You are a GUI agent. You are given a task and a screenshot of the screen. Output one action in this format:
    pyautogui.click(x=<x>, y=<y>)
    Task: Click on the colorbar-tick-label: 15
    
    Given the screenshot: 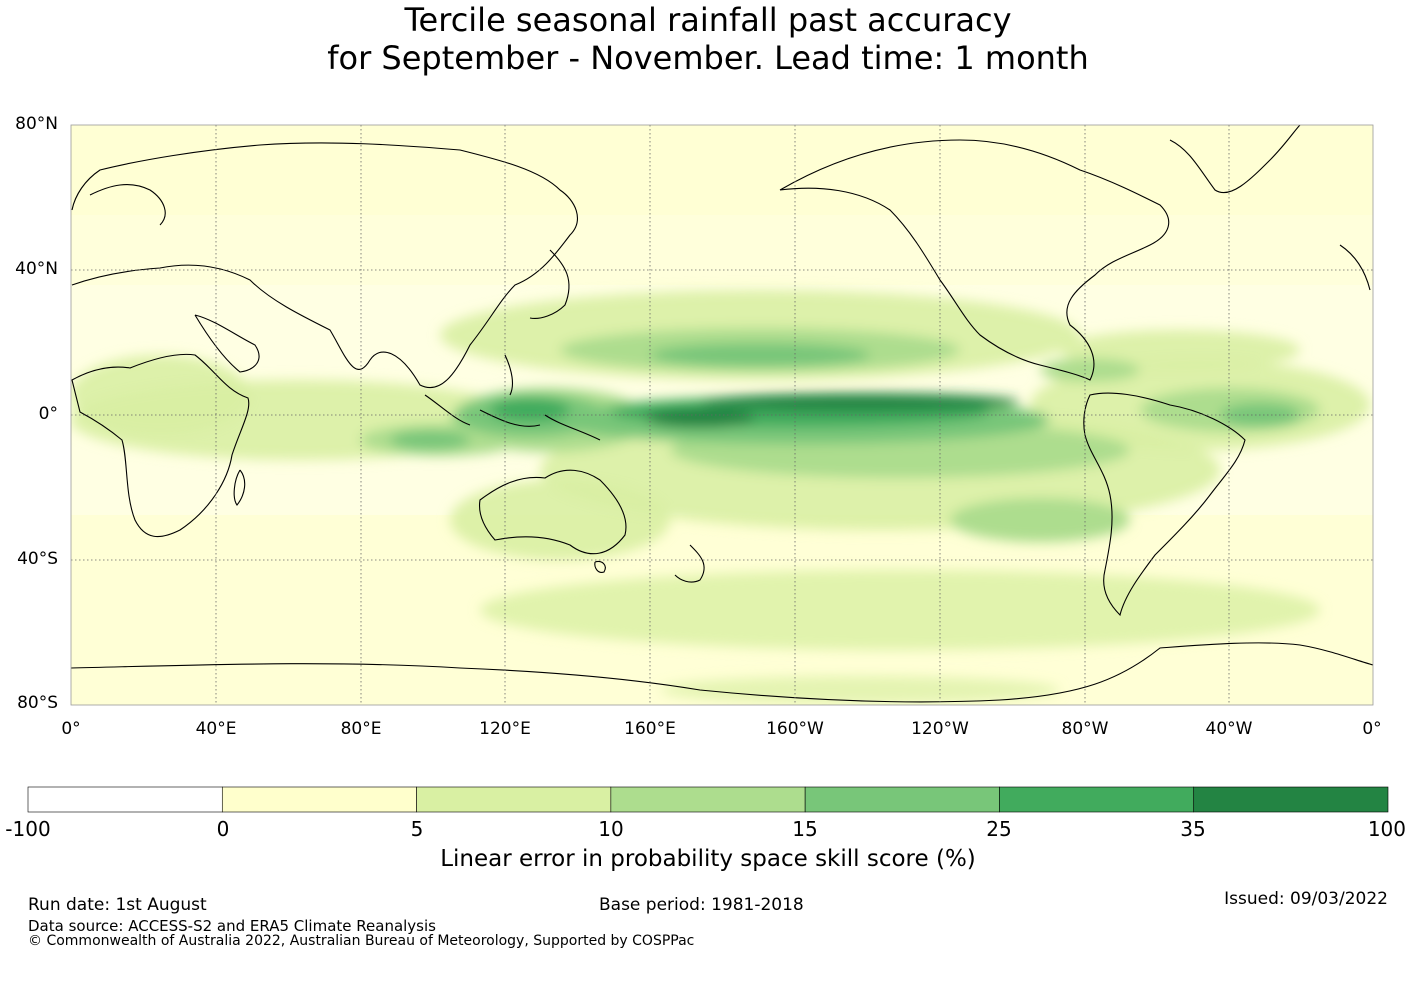 What is the action you would take?
    pyautogui.click(x=805, y=829)
    